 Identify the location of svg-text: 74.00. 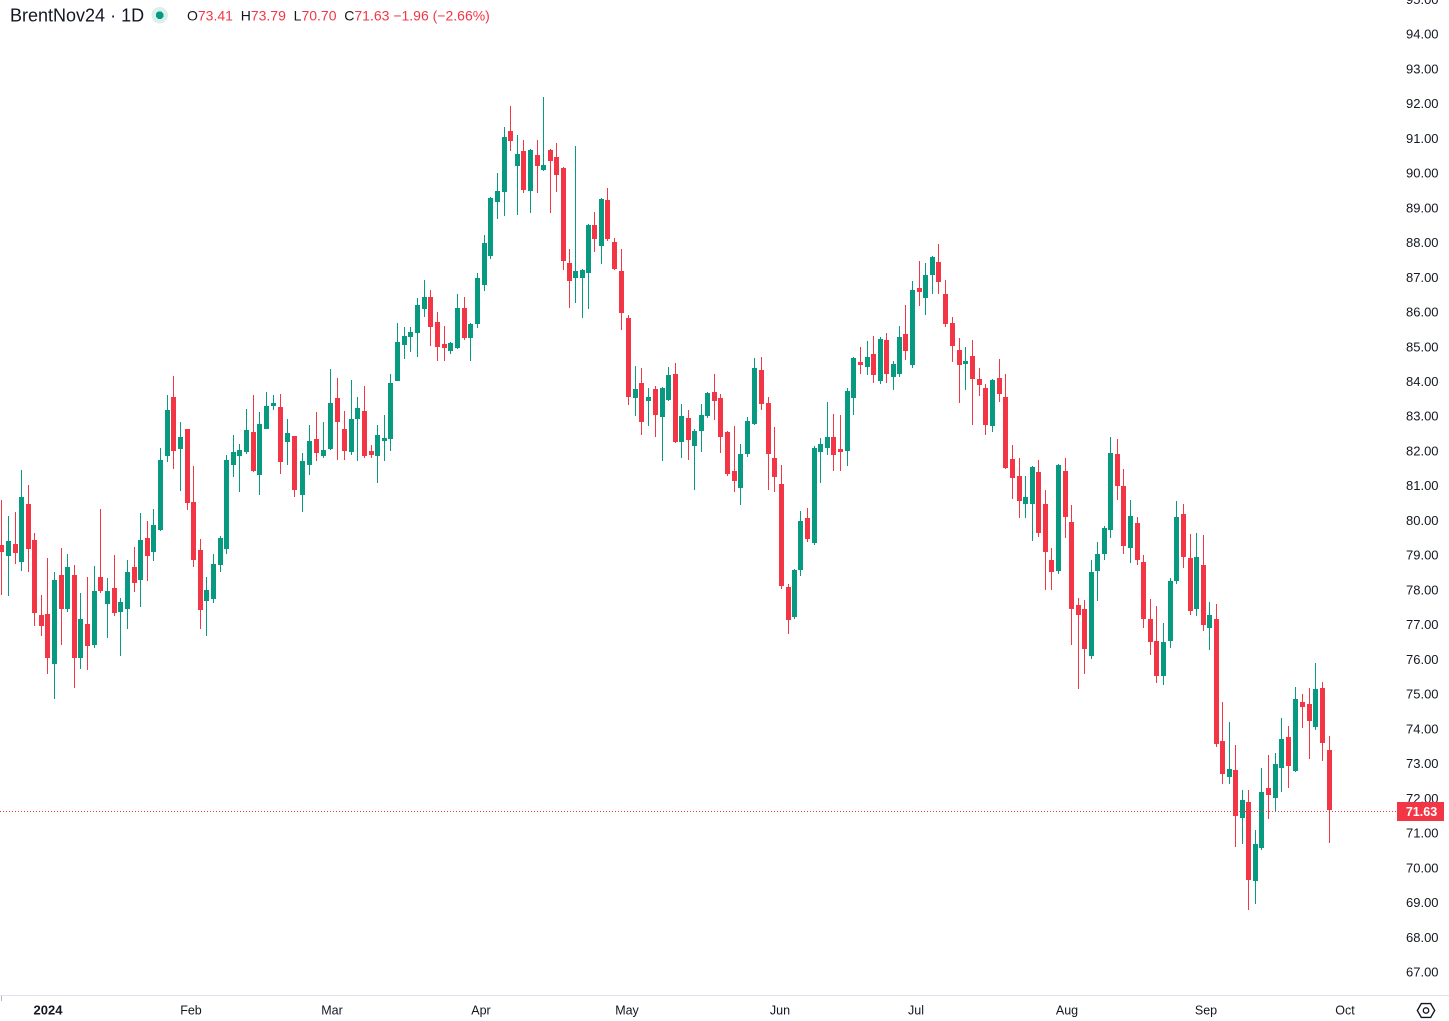
(1422, 728).